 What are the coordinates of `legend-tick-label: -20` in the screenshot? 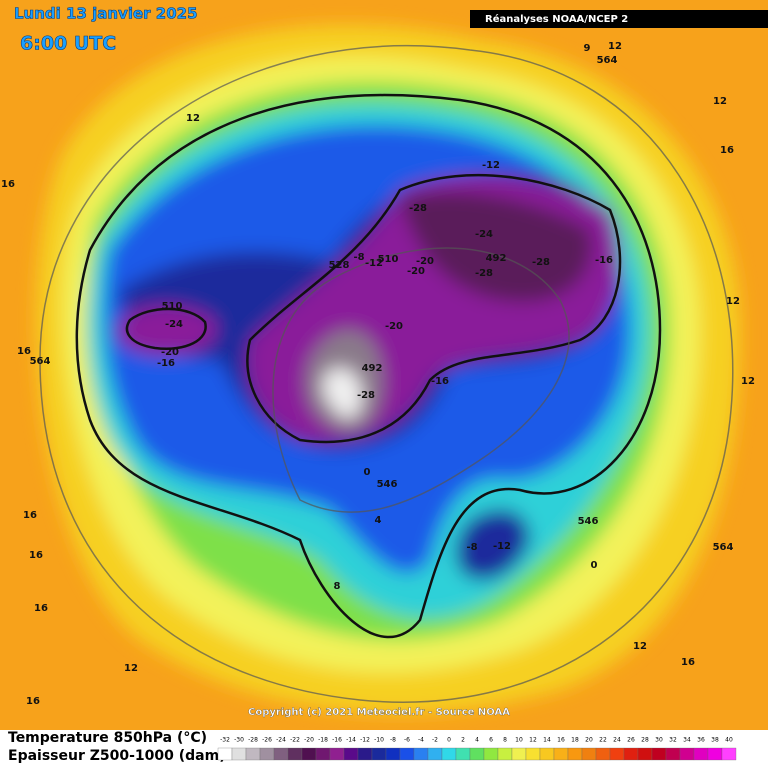 It's located at (309, 740).